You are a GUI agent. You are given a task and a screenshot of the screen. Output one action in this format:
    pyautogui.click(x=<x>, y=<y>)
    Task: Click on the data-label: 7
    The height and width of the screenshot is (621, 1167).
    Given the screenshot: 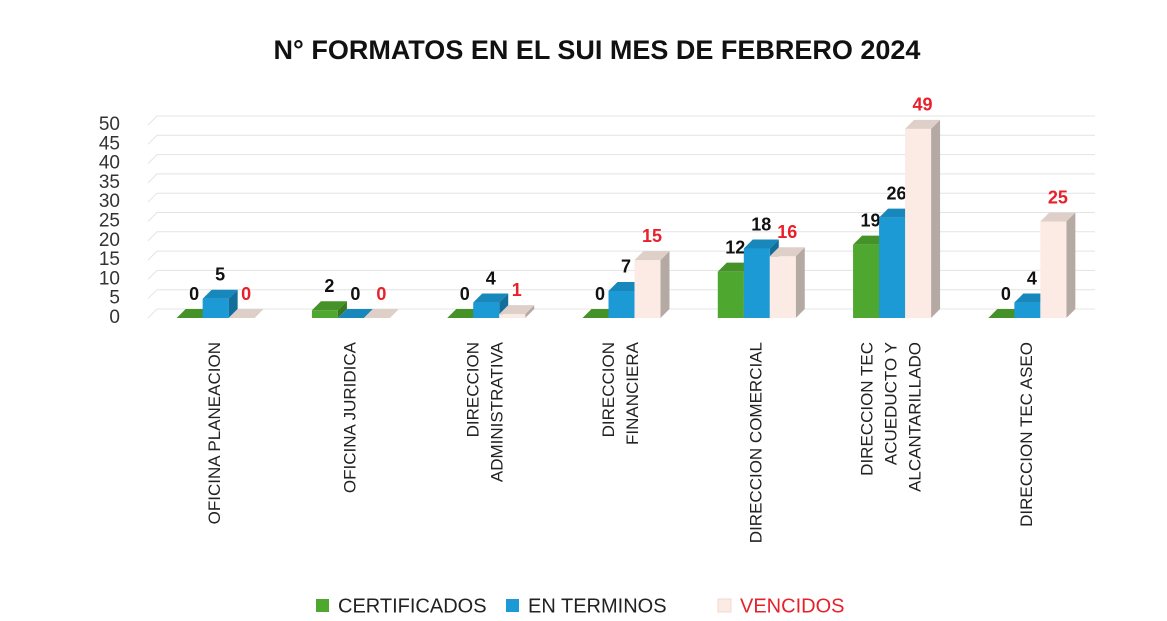 What is the action you would take?
    pyautogui.click(x=626, y=267)
    